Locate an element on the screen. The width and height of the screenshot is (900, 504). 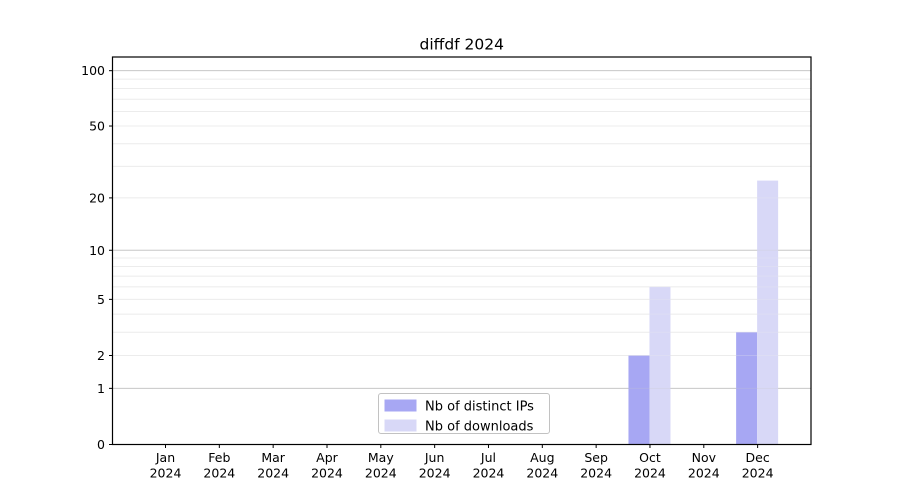
legend-label-distinct-ips: Nb of distinct IPs is located at coordinates (479, 407).